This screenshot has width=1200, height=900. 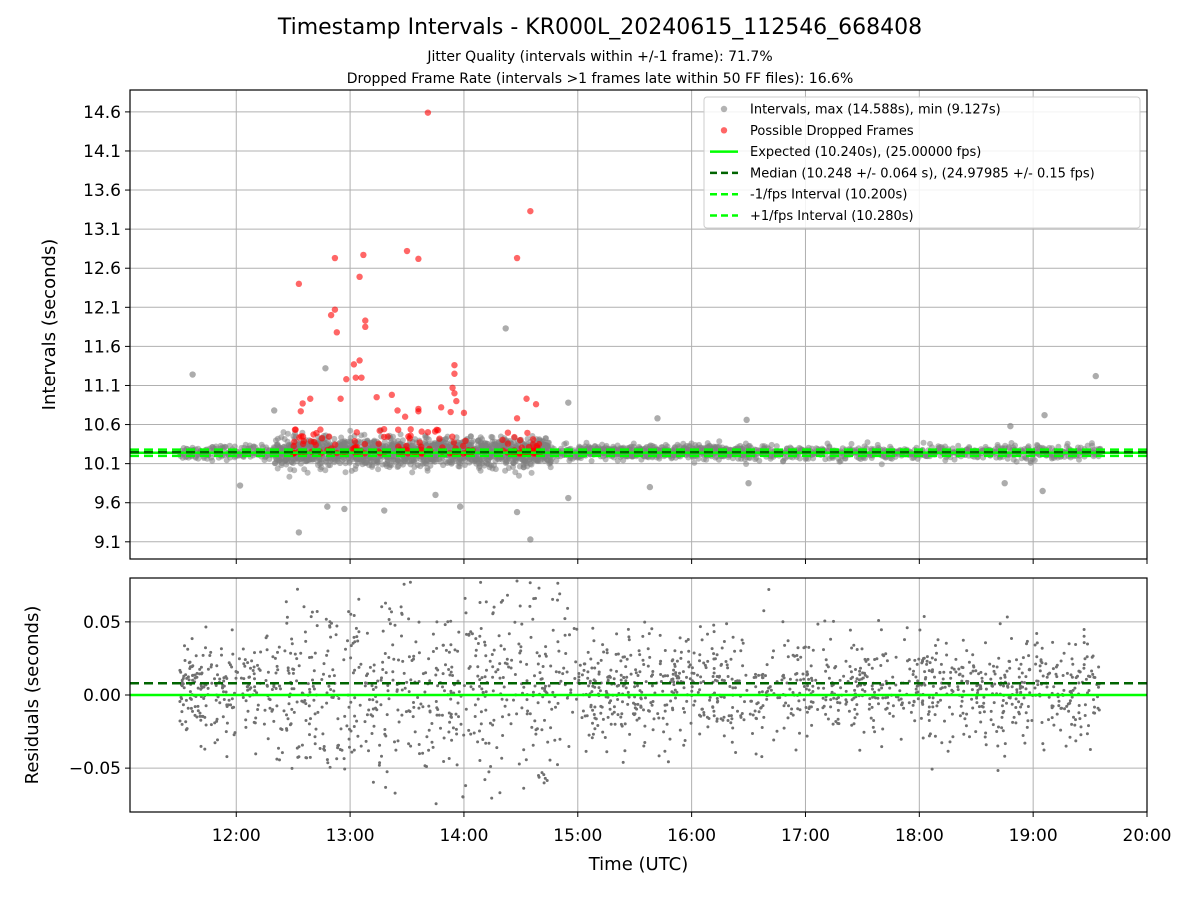 What do you see at coordinates (102, 465) in the screenshot?
I see `top-y-tick-label: 10.1` at bounding box center [102, 465].